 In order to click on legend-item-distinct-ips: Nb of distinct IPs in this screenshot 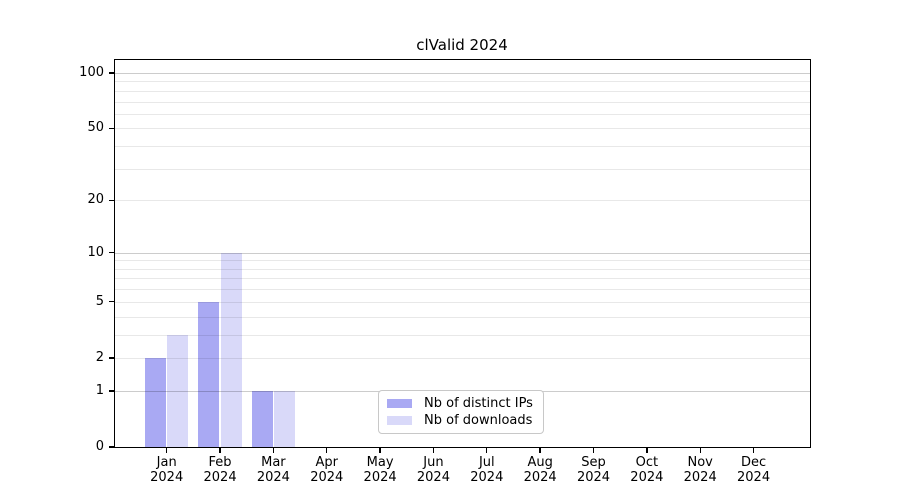, I will do `click(461, 403)`.